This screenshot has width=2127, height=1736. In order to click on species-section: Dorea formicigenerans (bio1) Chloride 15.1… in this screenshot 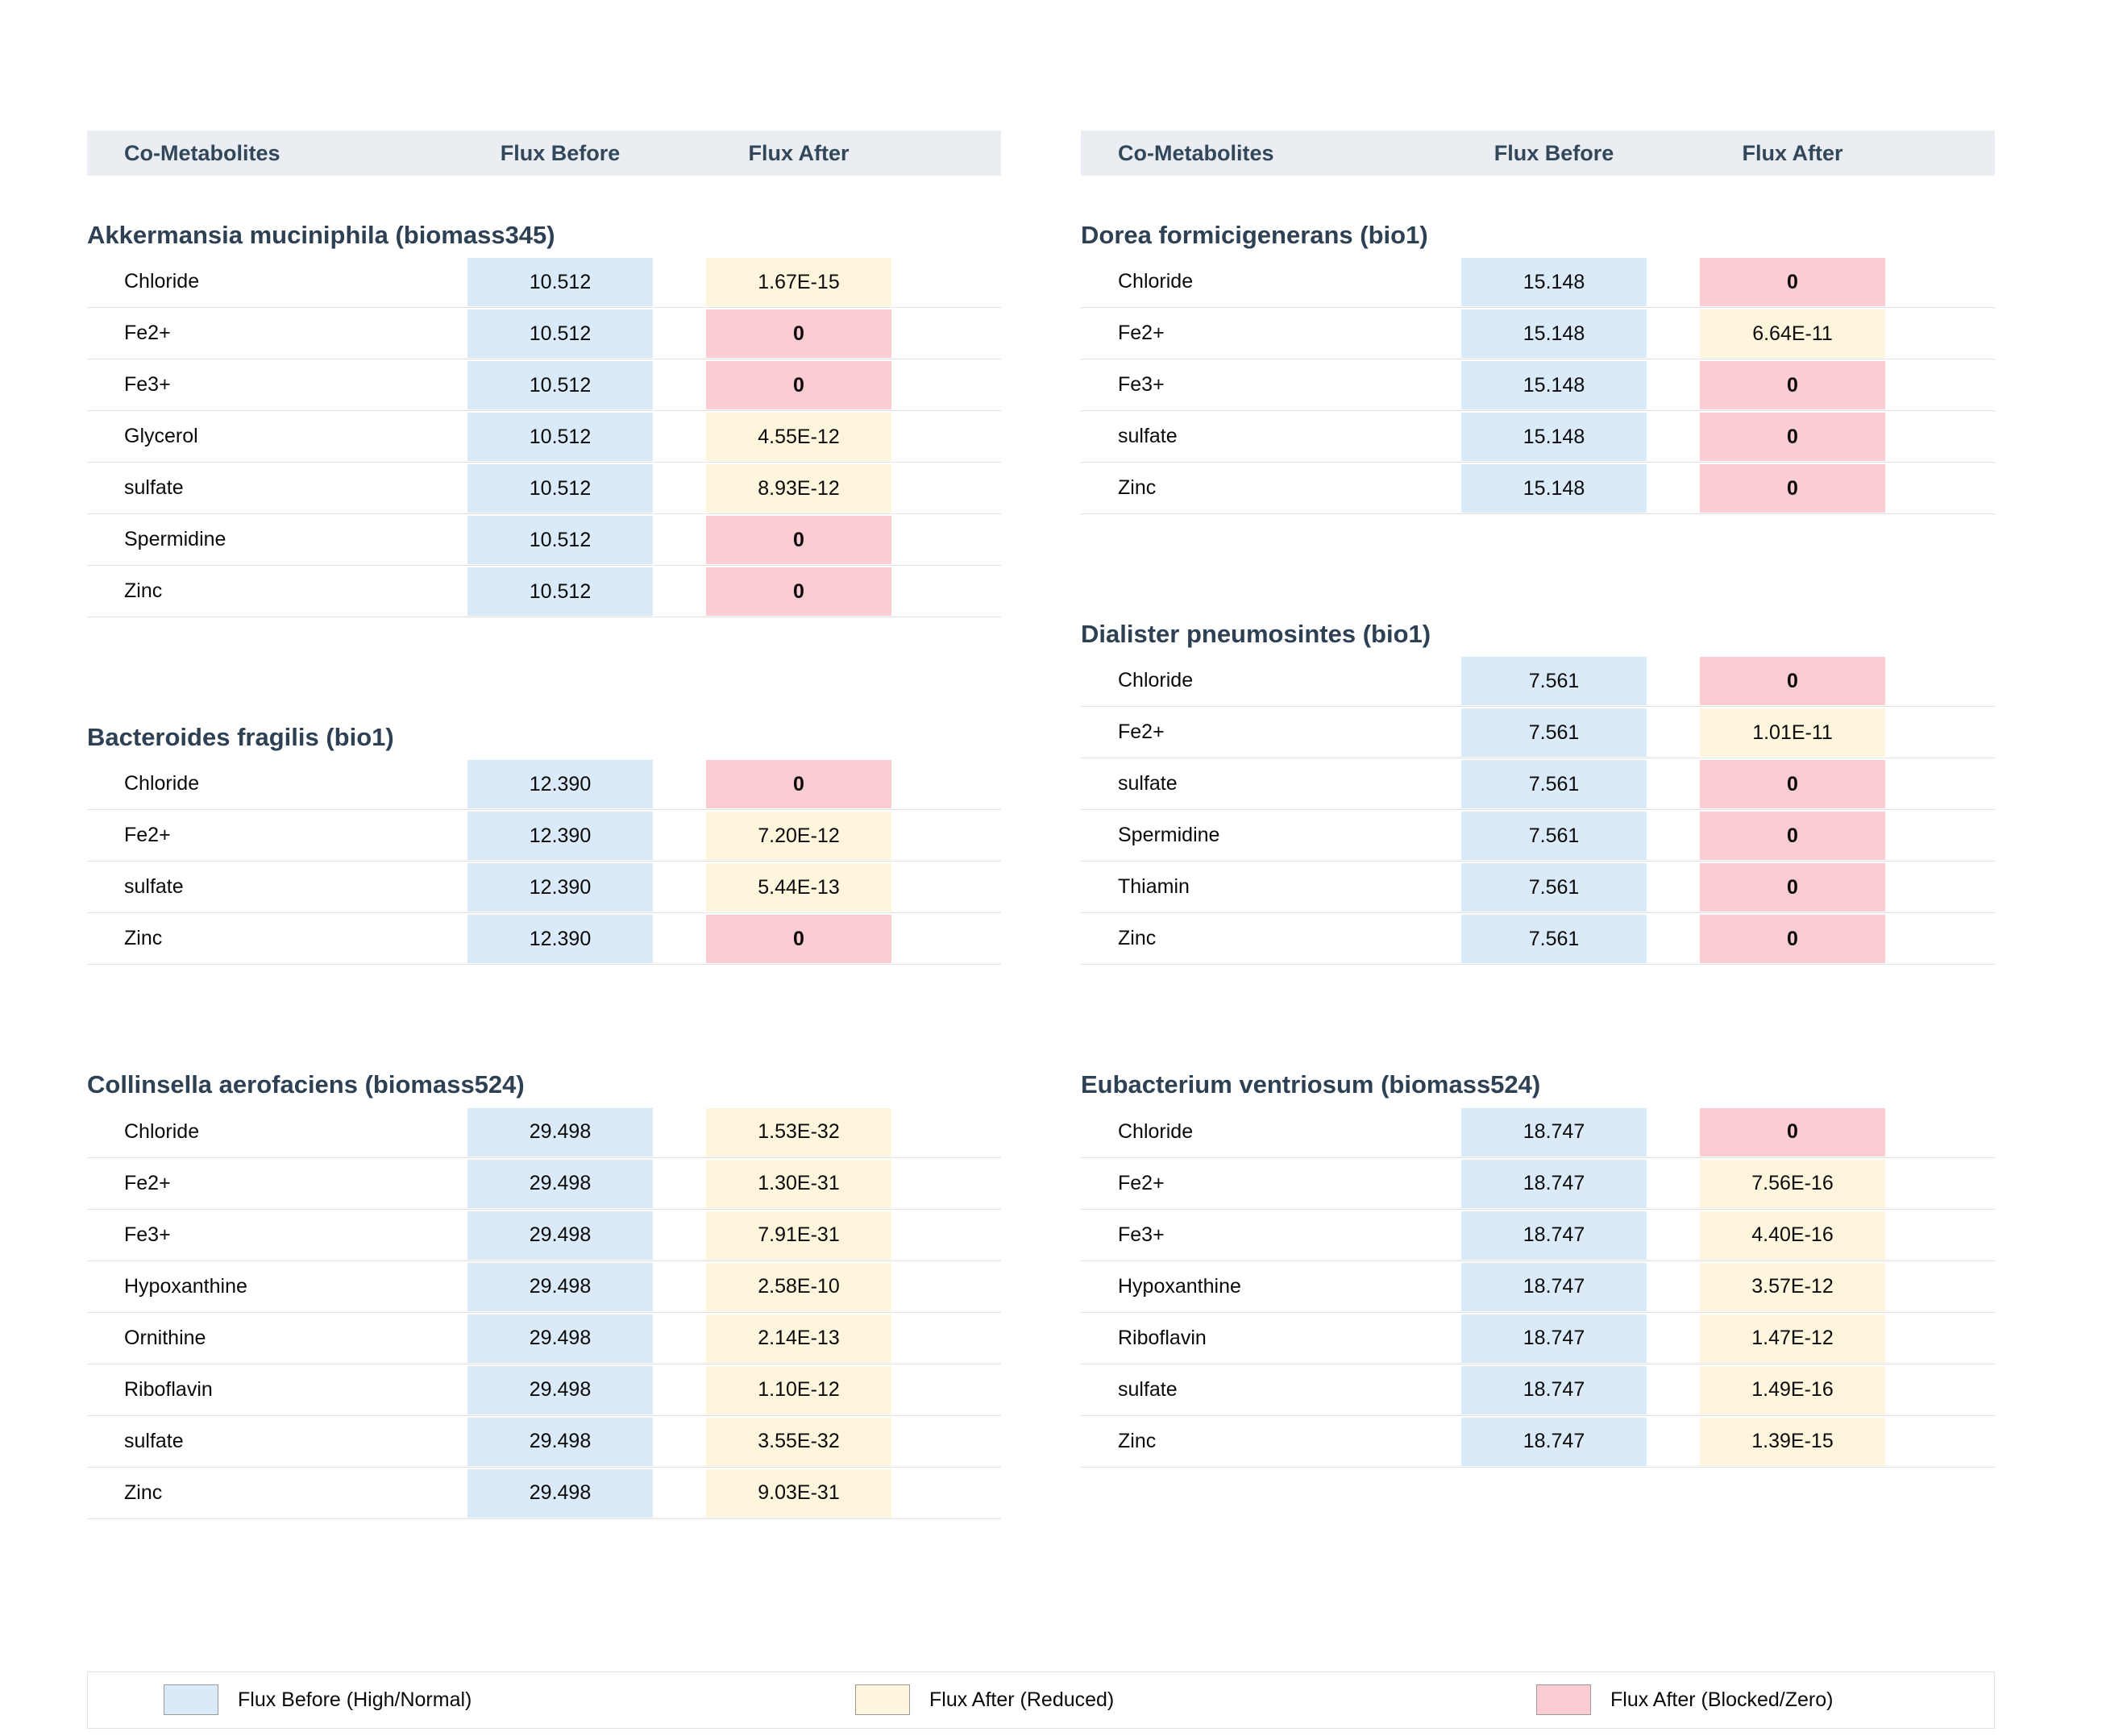, I will do `click(1538, 367)`.